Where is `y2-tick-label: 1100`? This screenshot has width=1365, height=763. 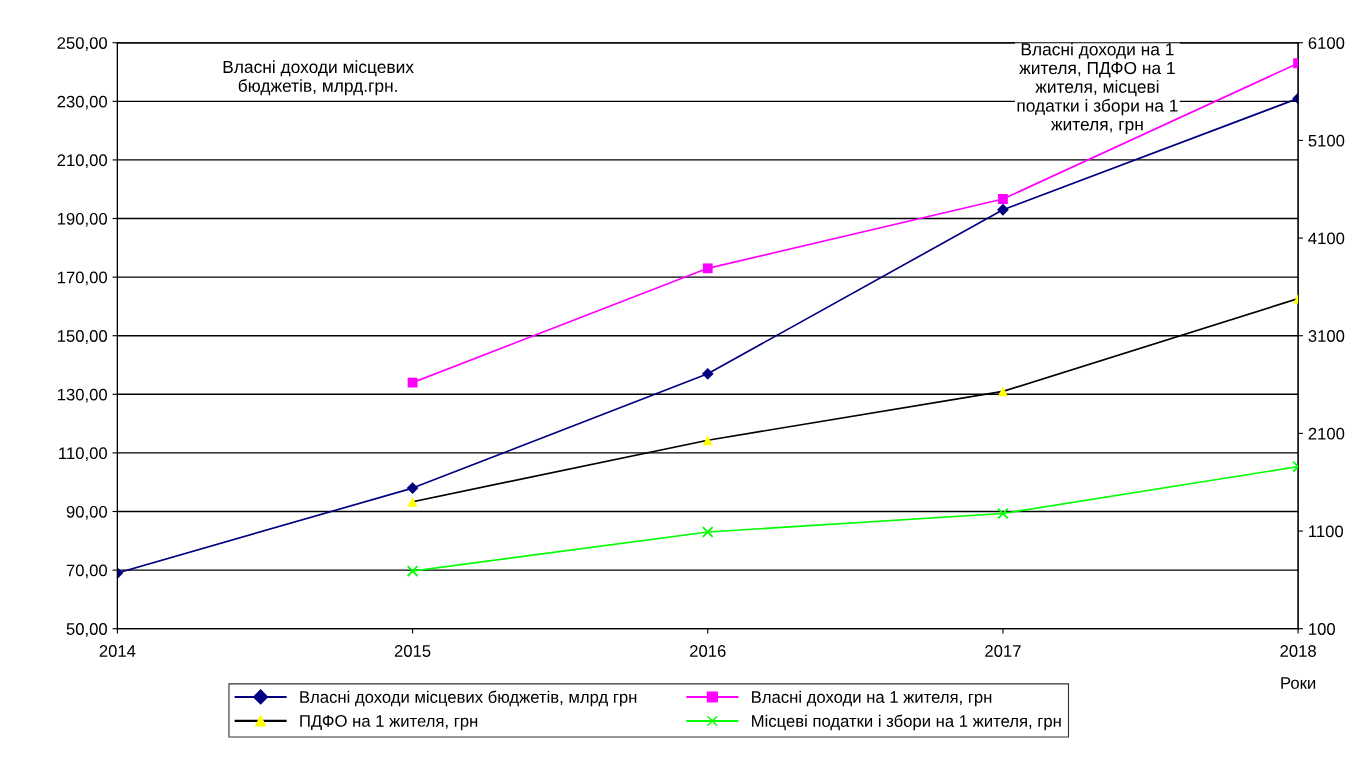 y2-tick-label: 1100 is located at coordinates (1326, 531).